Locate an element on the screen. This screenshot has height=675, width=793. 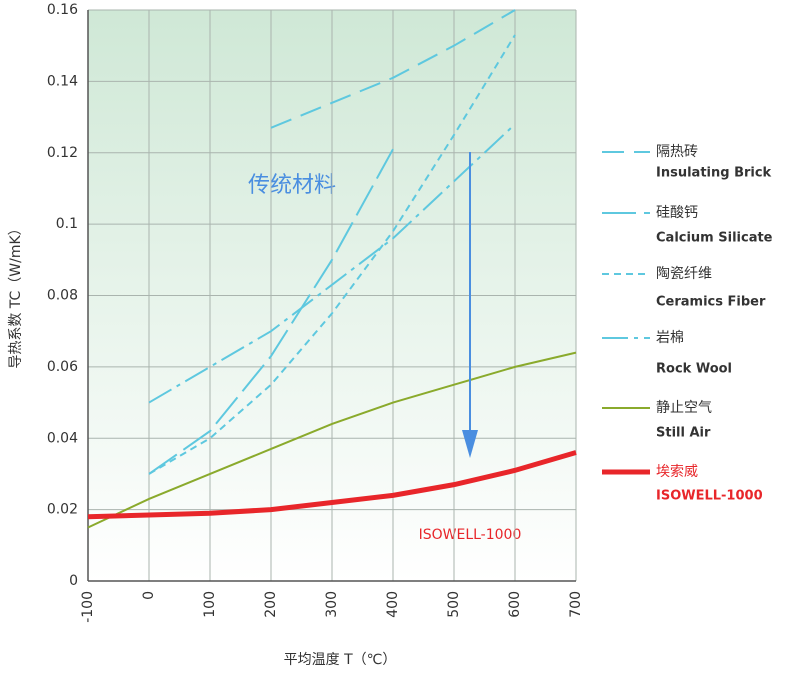
legend-label: 岩棉 is located at coordinates (670, 337).